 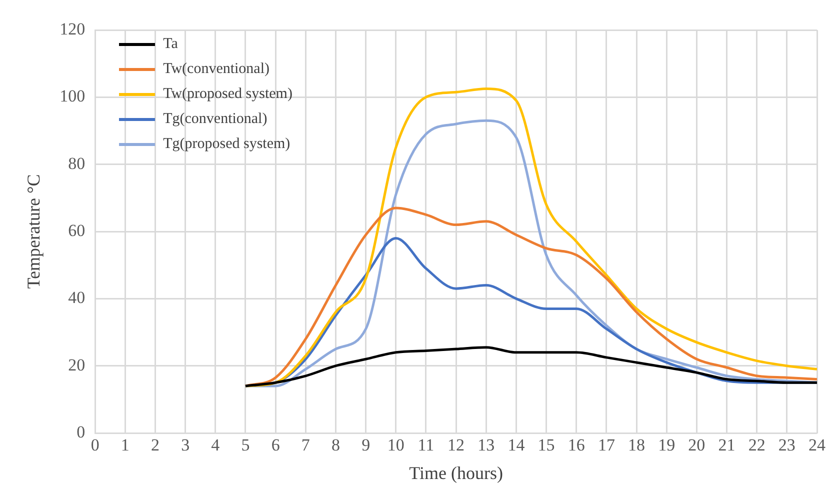 What do you see at coordinates (486, 445) in the screenshot?
I see `x-tick-label: 13` at bounding box center [486, 445].